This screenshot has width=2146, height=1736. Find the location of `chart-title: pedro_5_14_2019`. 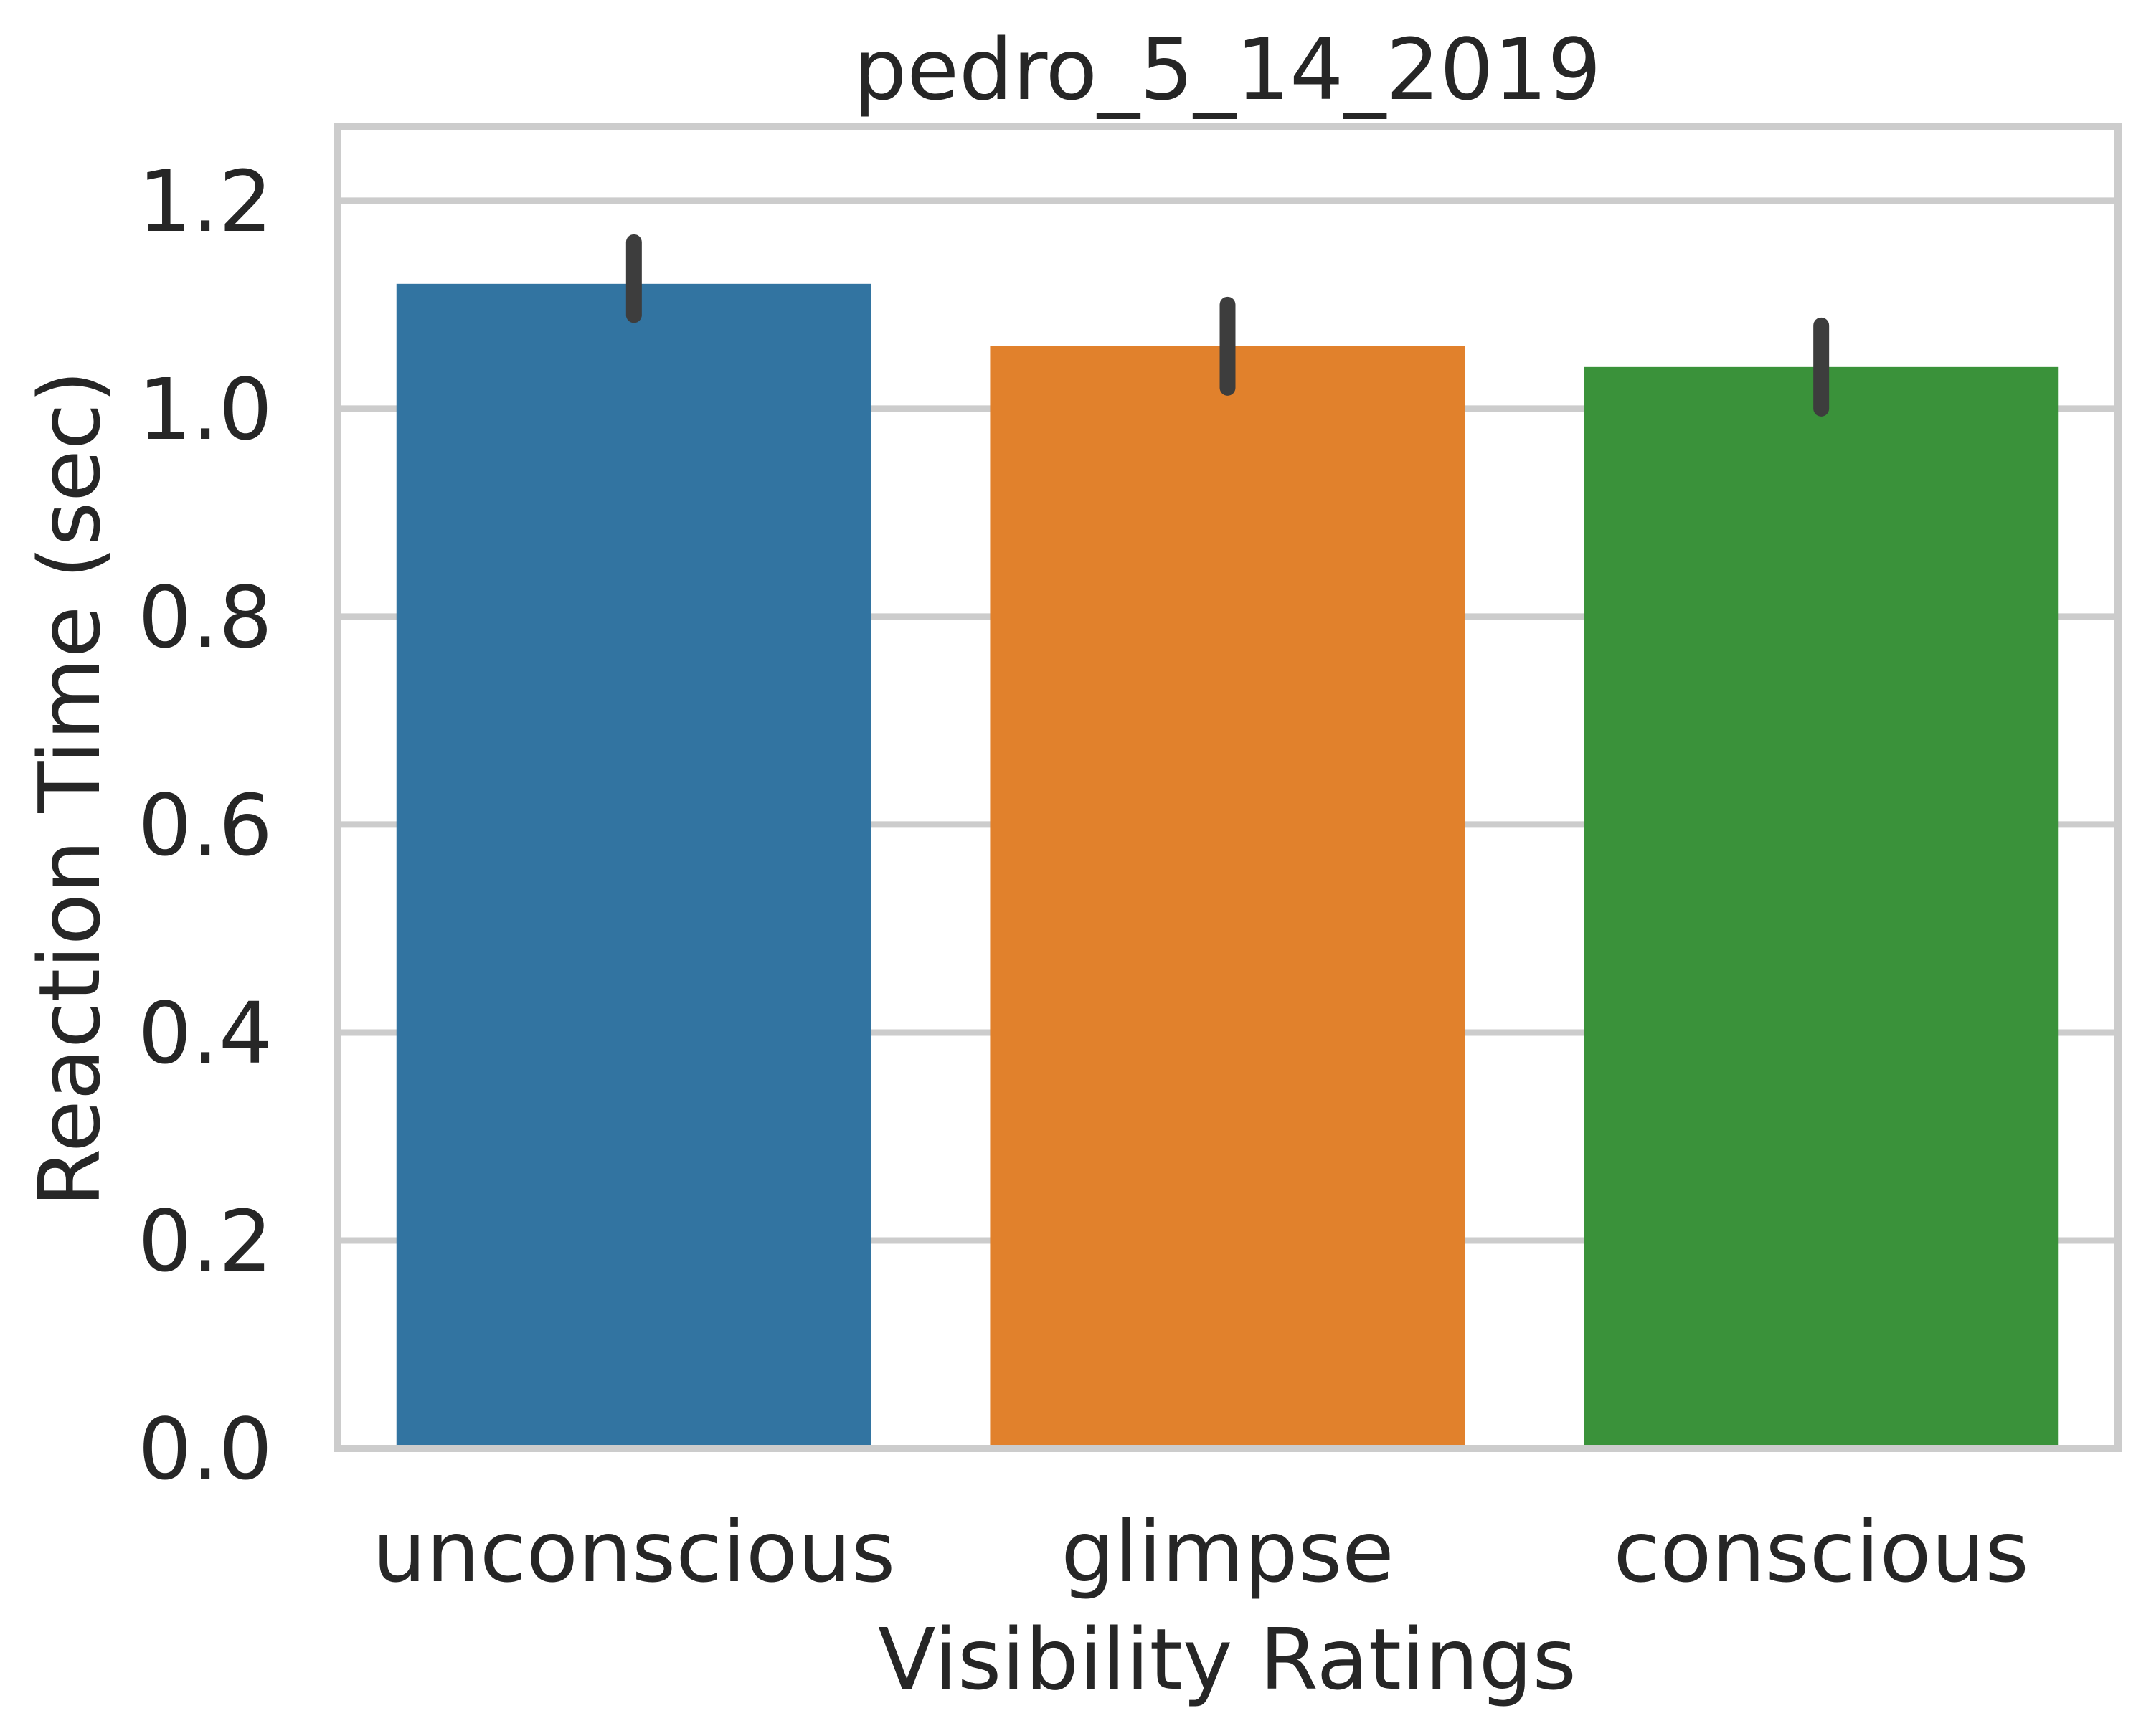

chart-title: pedro_5_14_2019 is located at coordinates (1227, 70).